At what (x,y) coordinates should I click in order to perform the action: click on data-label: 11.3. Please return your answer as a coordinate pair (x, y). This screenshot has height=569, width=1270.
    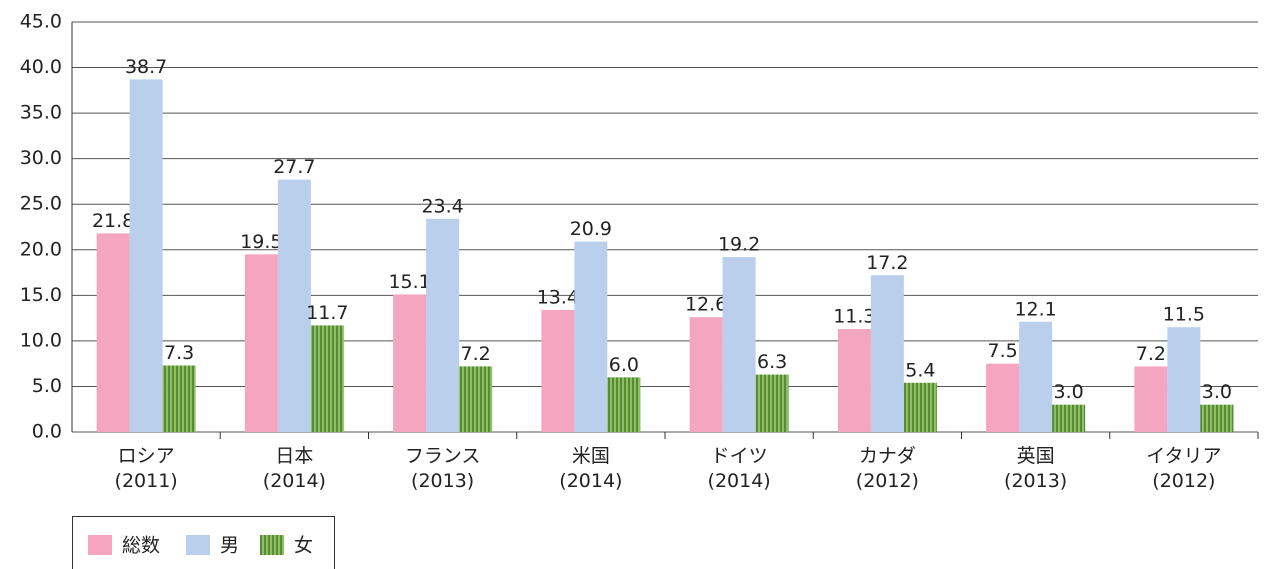
    Looking at the image, I should click on (854, 317).